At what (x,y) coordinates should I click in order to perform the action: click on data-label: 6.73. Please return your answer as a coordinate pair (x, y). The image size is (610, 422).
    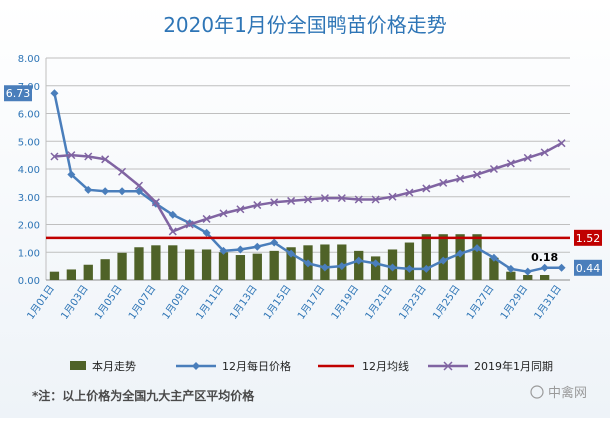
    Looking at the image, I should click on (18, 93).